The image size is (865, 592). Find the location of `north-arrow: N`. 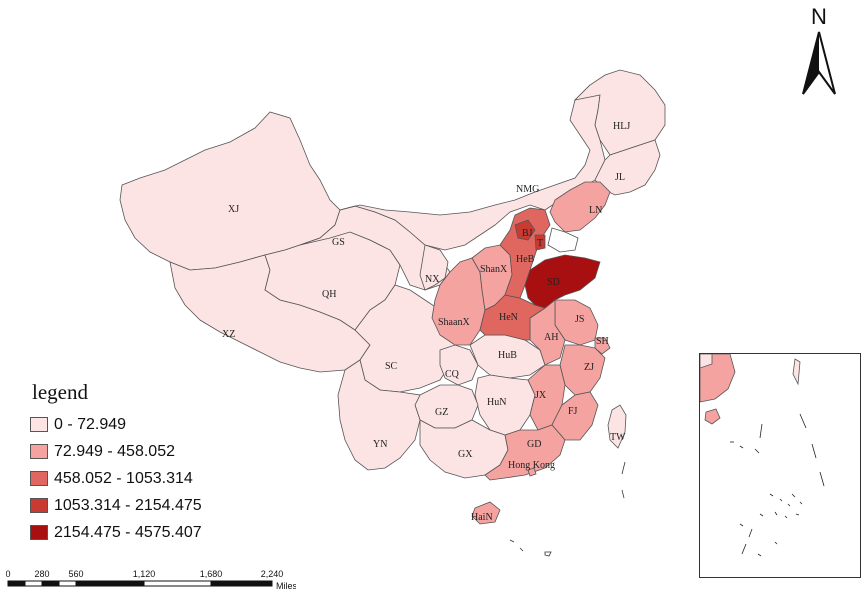

north-arrow: N is located at coordinates (819, 49).